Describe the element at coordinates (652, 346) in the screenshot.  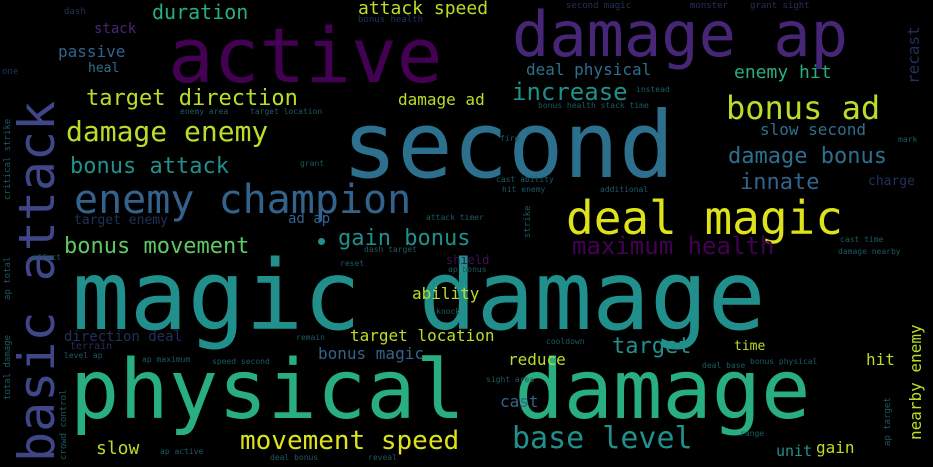
I see `word-target: target` at that location.